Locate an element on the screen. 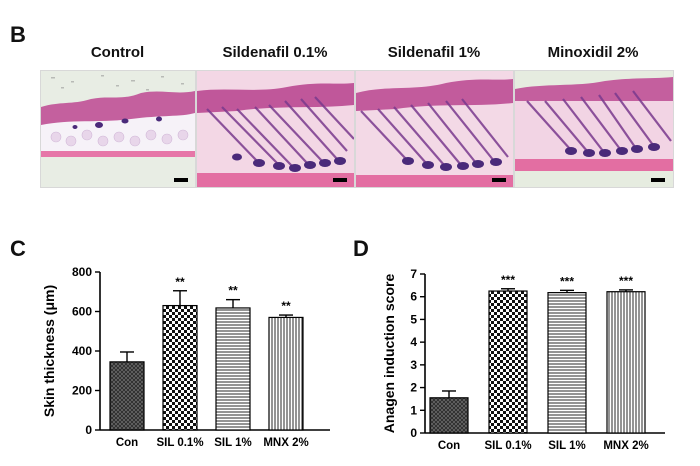  micrograph-mnx-2-image is located at coordinates (594, 129).